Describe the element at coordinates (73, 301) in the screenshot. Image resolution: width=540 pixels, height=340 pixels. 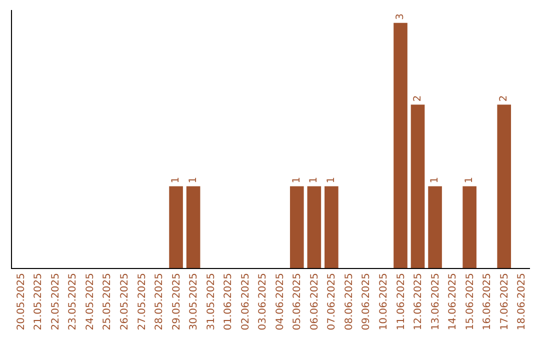
I see `x-tick-label: 23.05.2025` at that location.